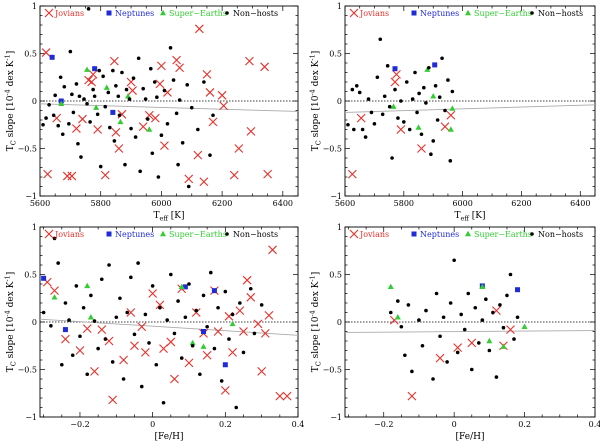 This screenshot has height=442, width=600. What do you see at coordinates (169, 107) in the screenshot?
I see `fit-line` at bounding box center [169, 107].